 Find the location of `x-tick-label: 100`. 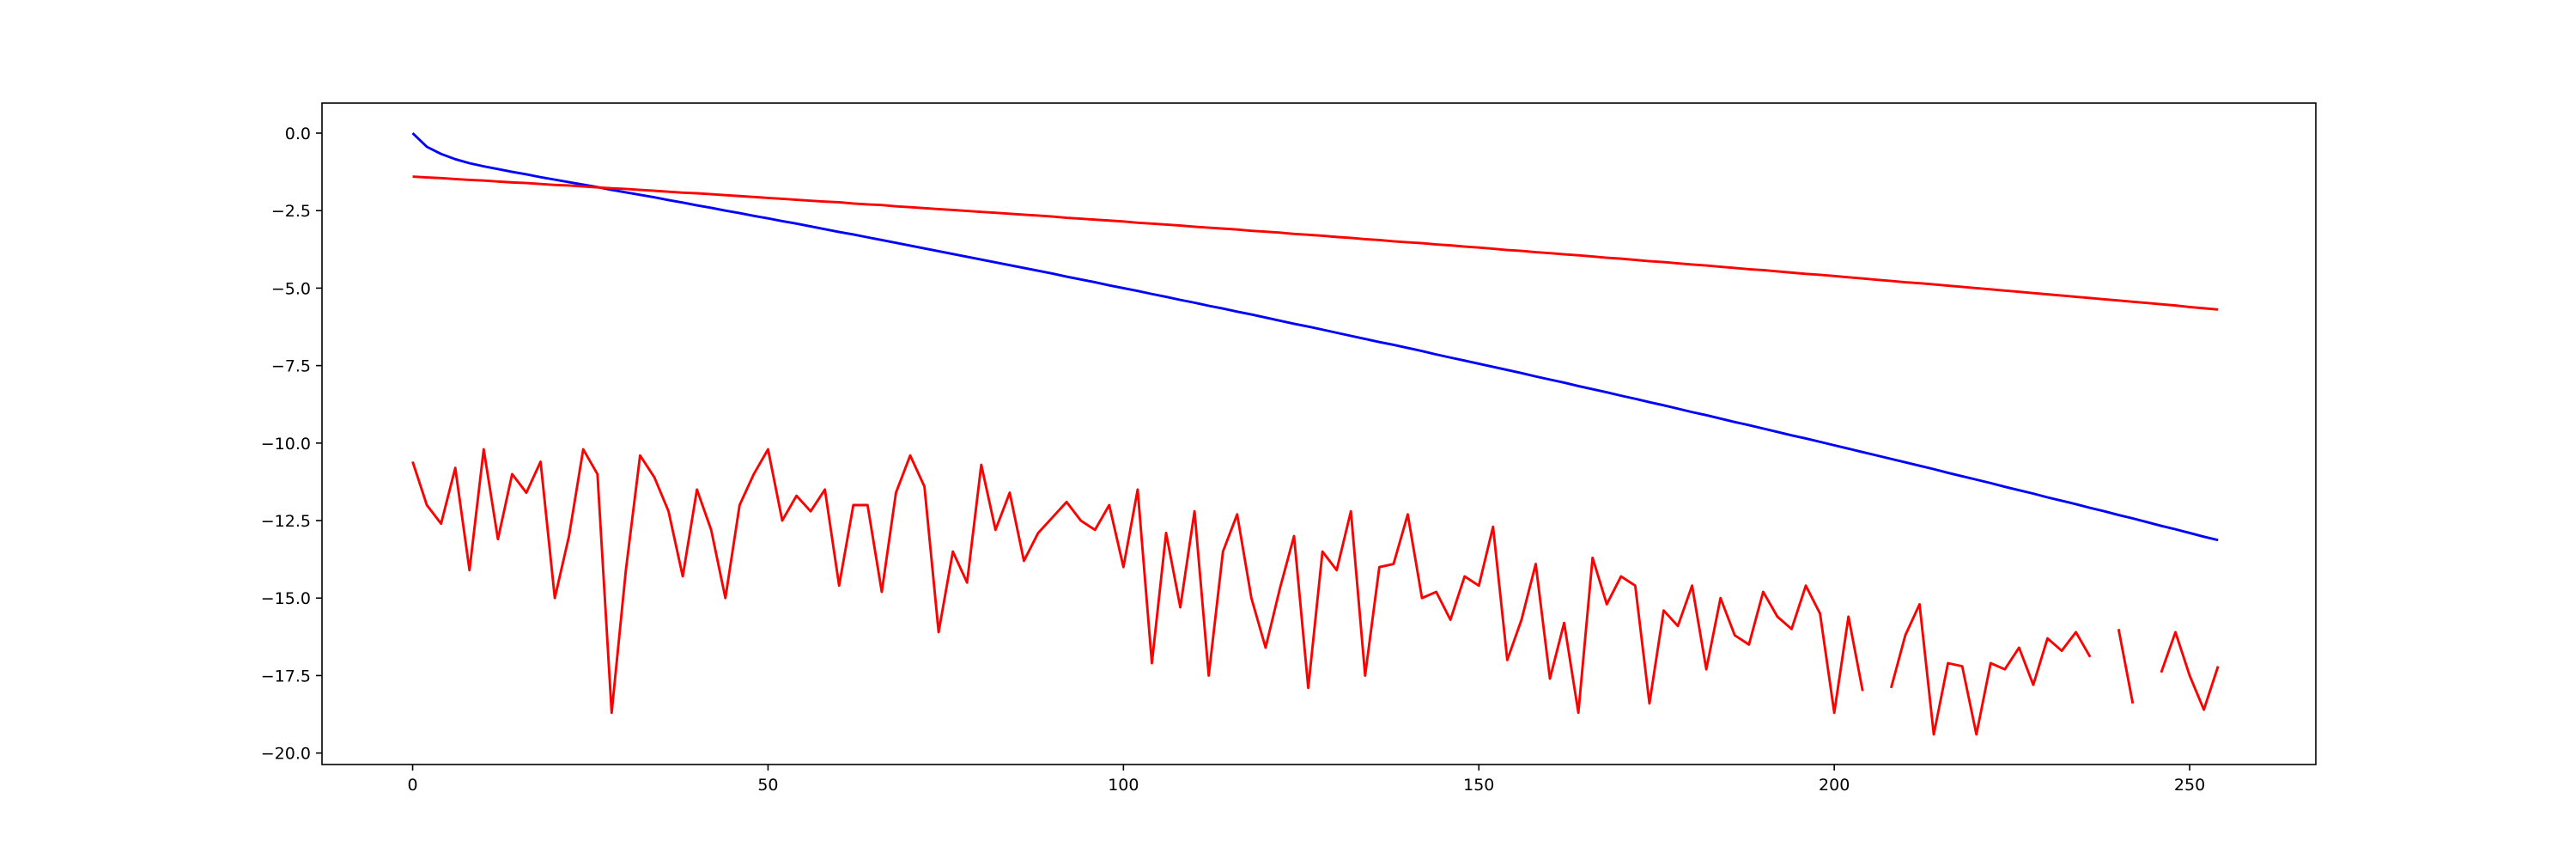

x-tick-label: 100 is located at coordinates (1123, 786).